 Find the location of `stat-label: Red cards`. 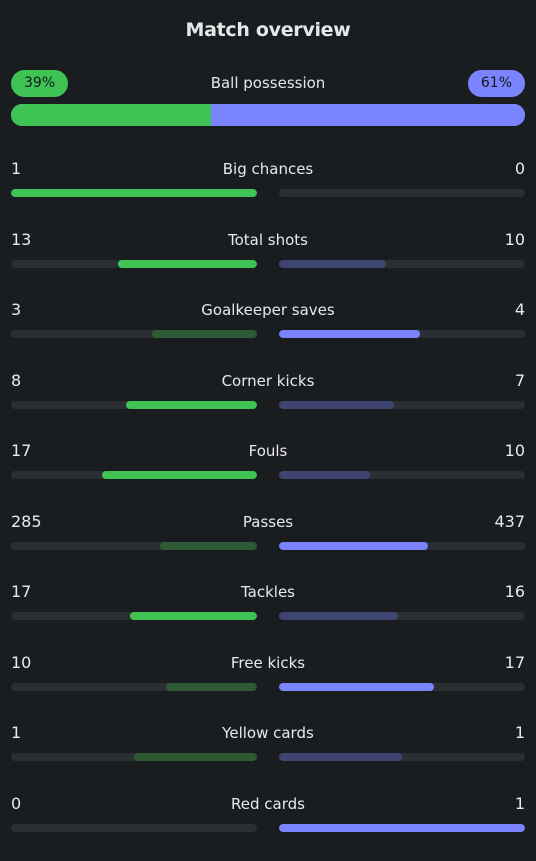

stat-label: Red cards is located at coordinates (268, 804).